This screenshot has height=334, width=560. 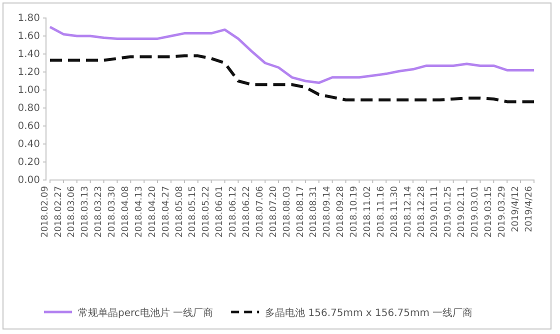 What do you see at coordinates (435, 212) in the screenshot?
I see `x-tick-label: 2019.01.11` at bounding box center [435, 212].